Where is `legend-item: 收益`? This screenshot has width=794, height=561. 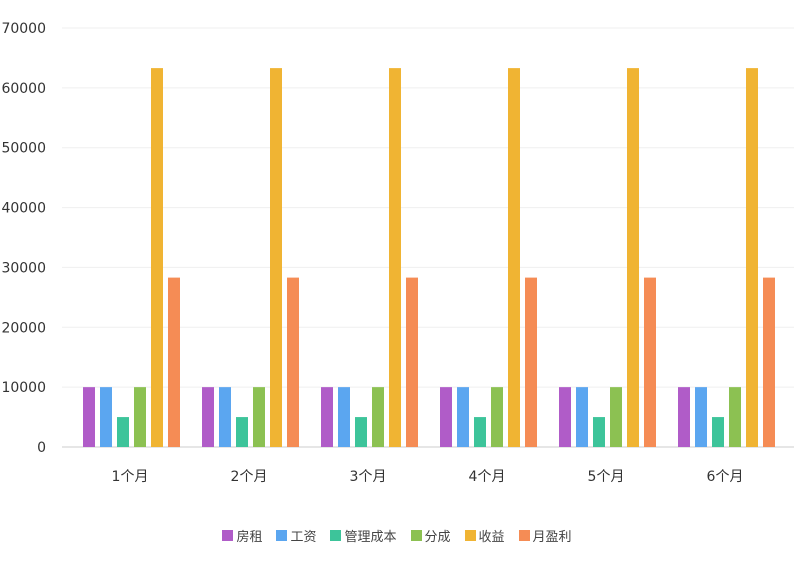
legend-item: 收益 is located at coordinates (484, 535).